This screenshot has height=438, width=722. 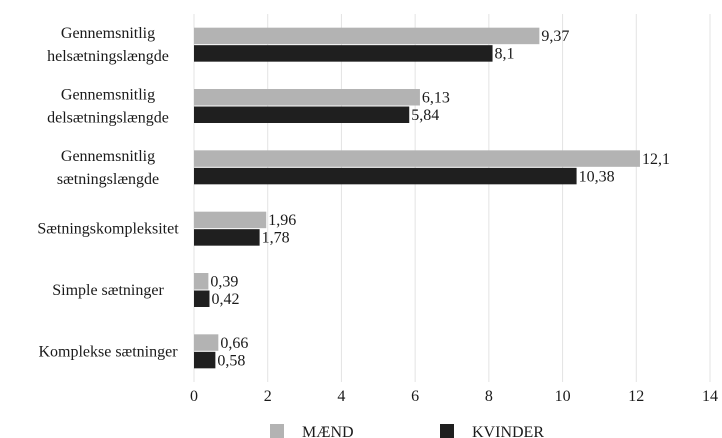 I want to click on data-label: 8,1, so click(x=505, y=54).